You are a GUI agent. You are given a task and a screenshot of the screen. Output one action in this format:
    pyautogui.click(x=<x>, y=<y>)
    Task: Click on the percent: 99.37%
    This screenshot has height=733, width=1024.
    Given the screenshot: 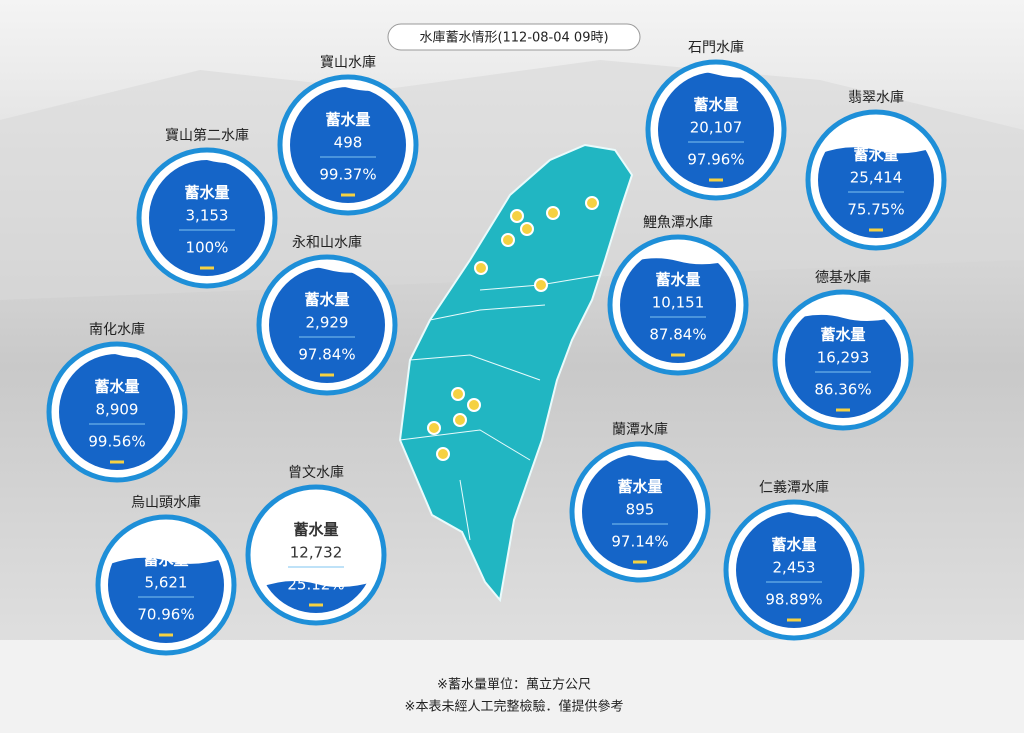 What is the action you would take?
    pyautogui.click(x=347, y=175)
    